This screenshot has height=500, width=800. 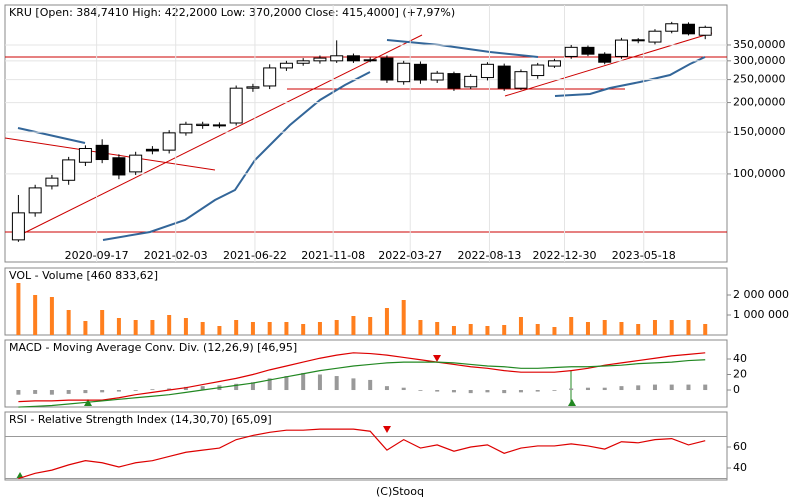 I want to click on volume-title: VOL - Volume [460 833,62], so click(x=83, y=275).